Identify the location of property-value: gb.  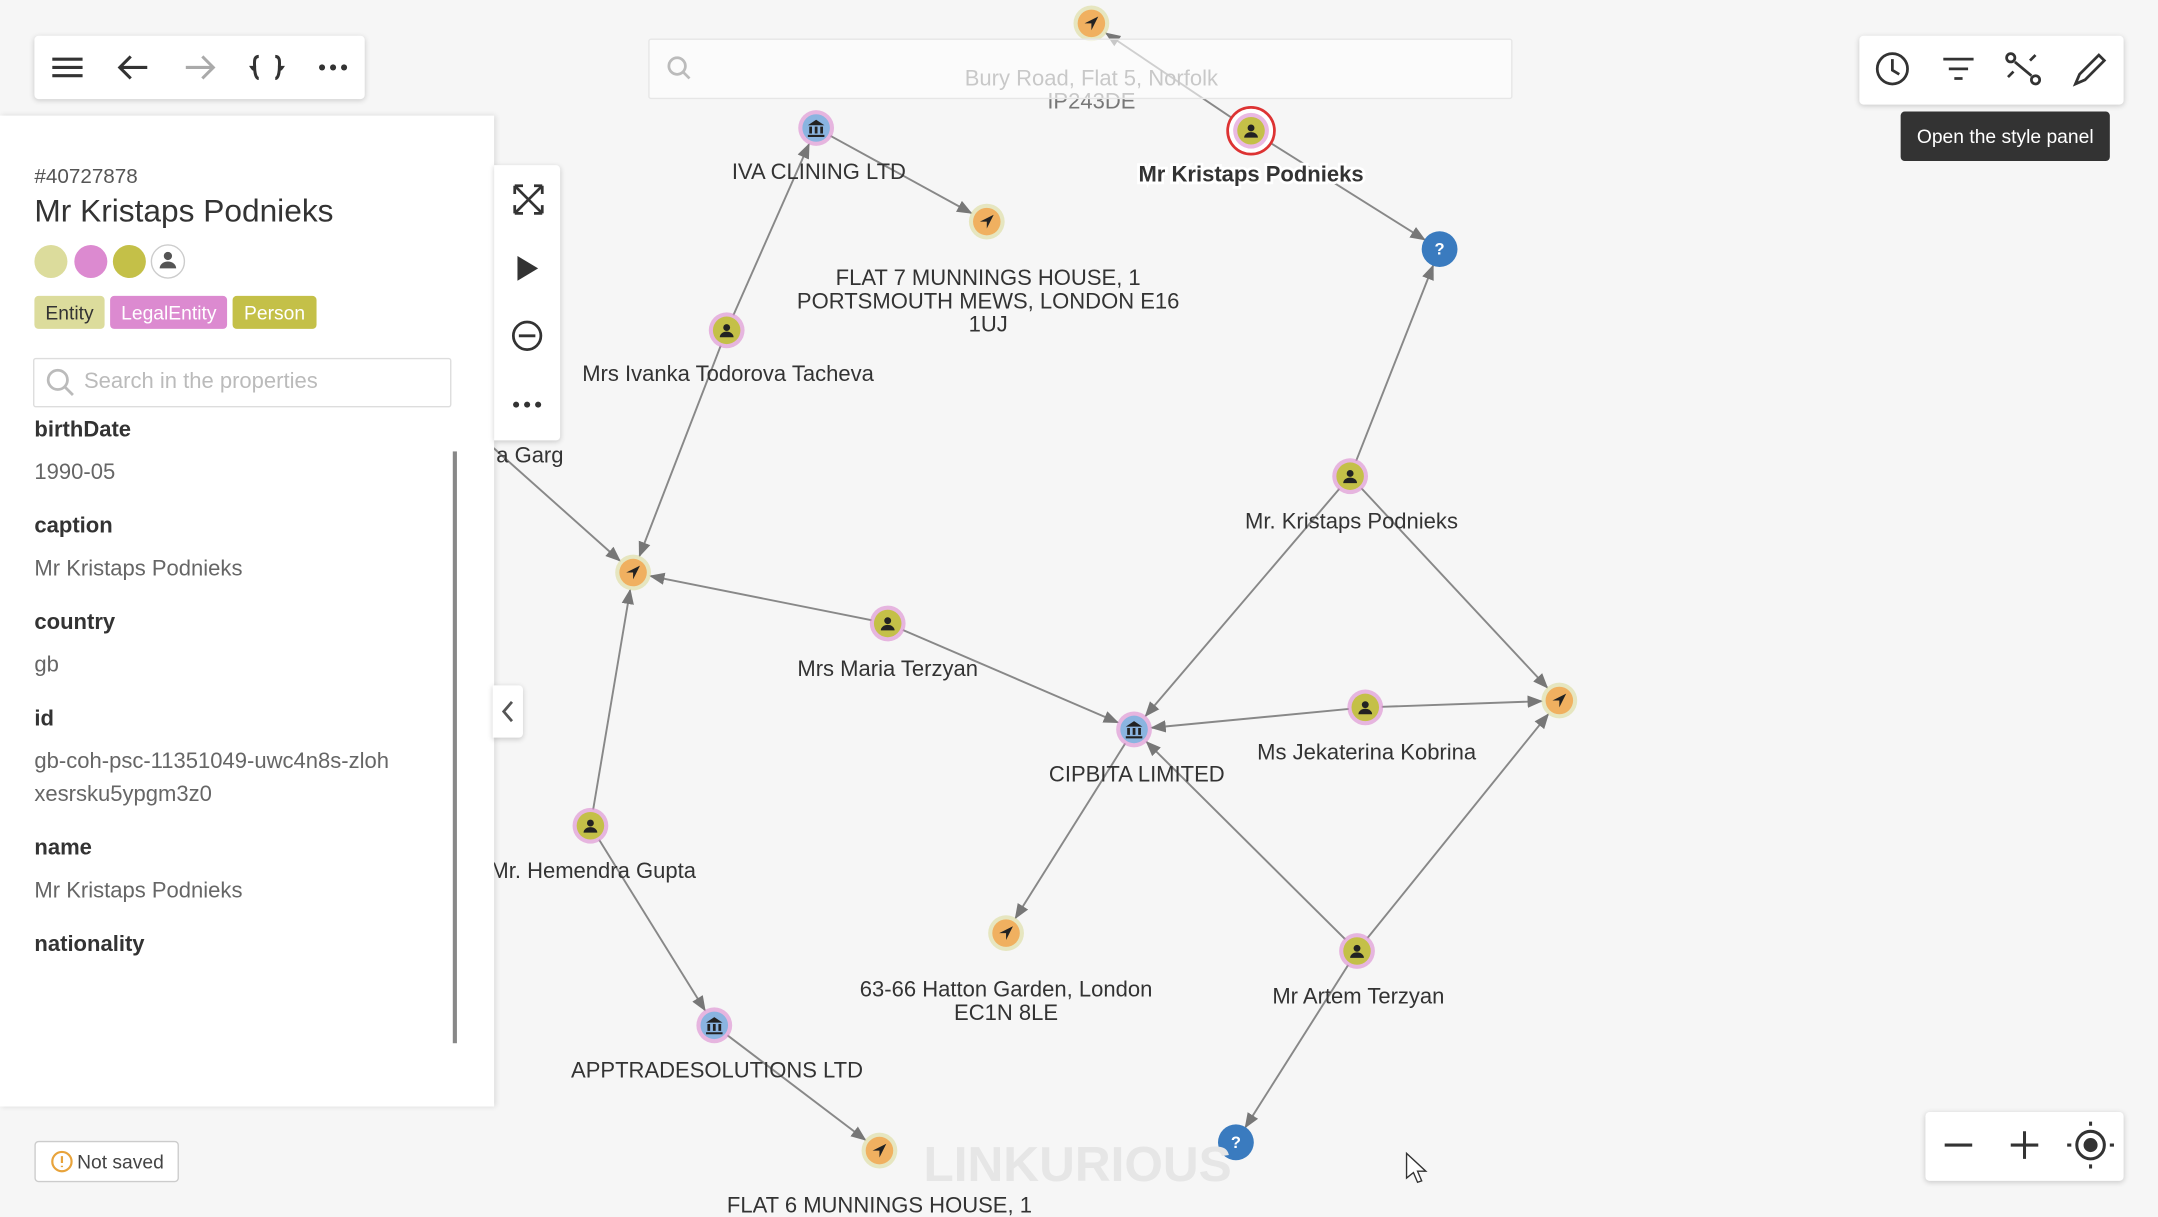
(46, 665).